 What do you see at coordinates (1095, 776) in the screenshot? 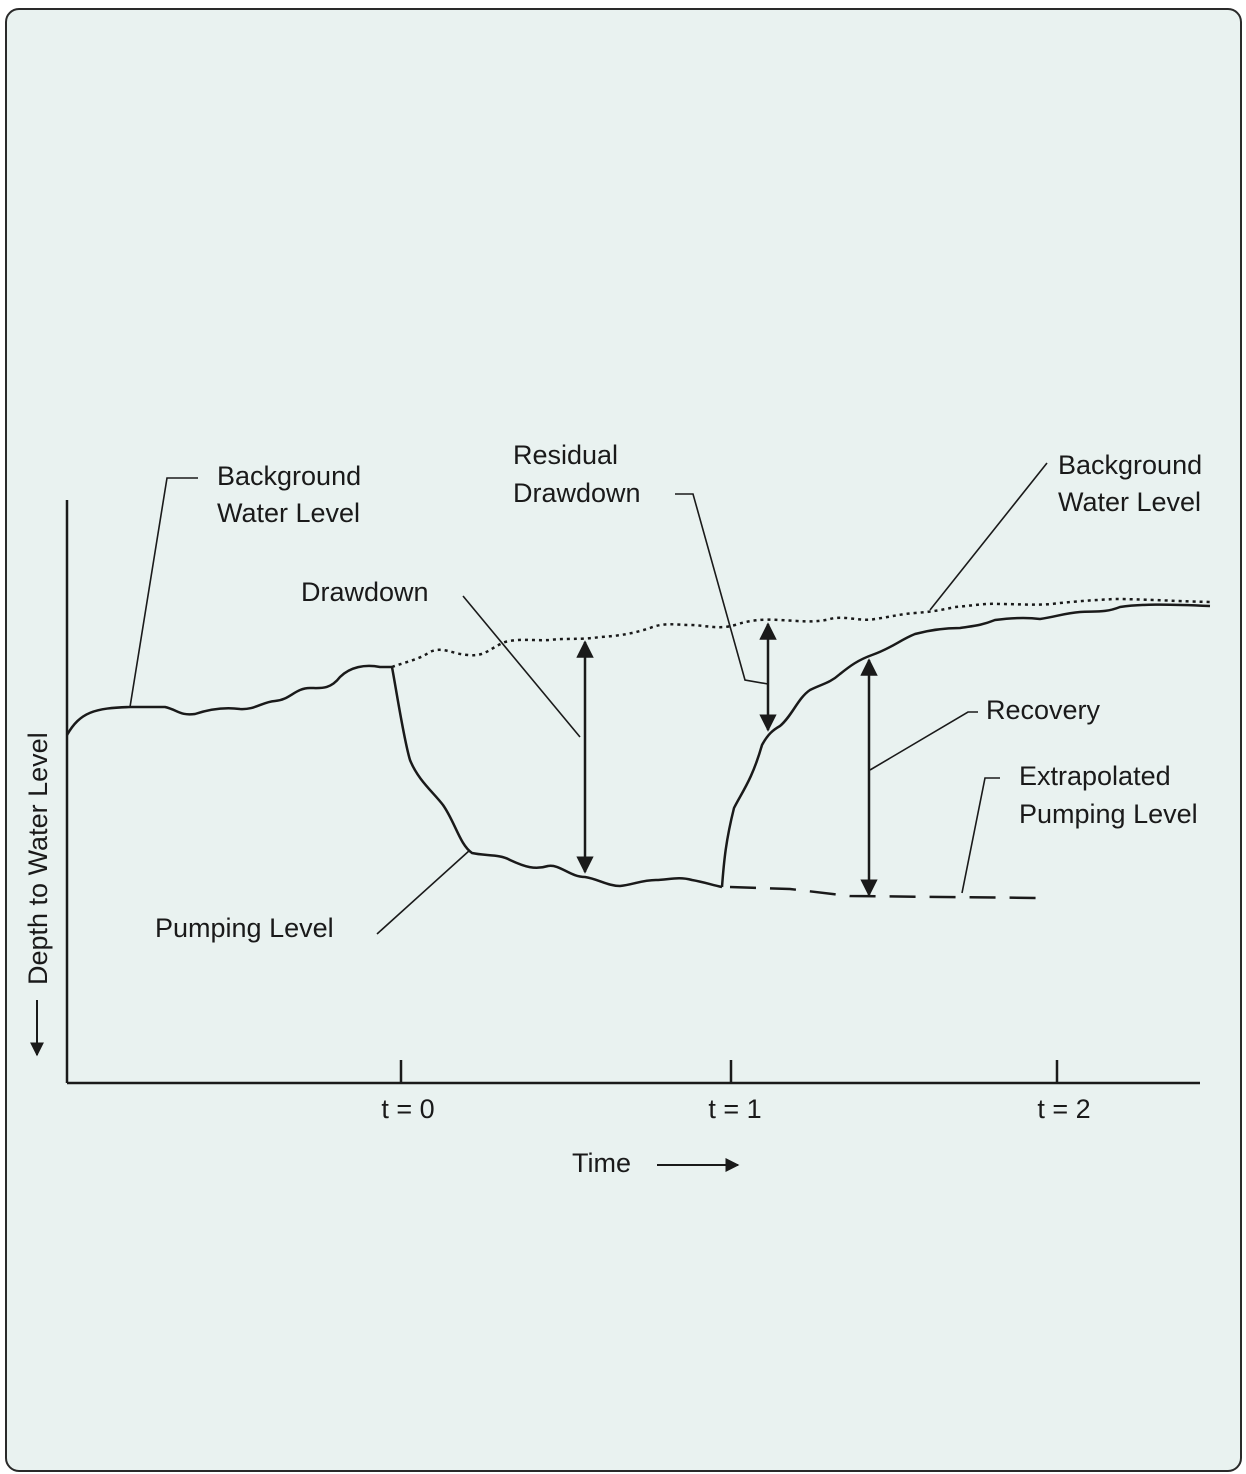
I see `label-extrapolated-1: Extrapolated` at bounding box center [1095, 776].